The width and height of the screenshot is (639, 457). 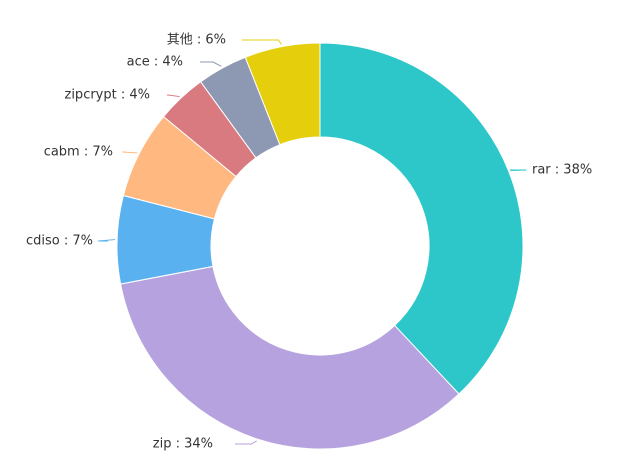 What do you see at coordinates (518, 170) in the screenshot?
I see `leader-line-rar` at bounding box center [518, 170].